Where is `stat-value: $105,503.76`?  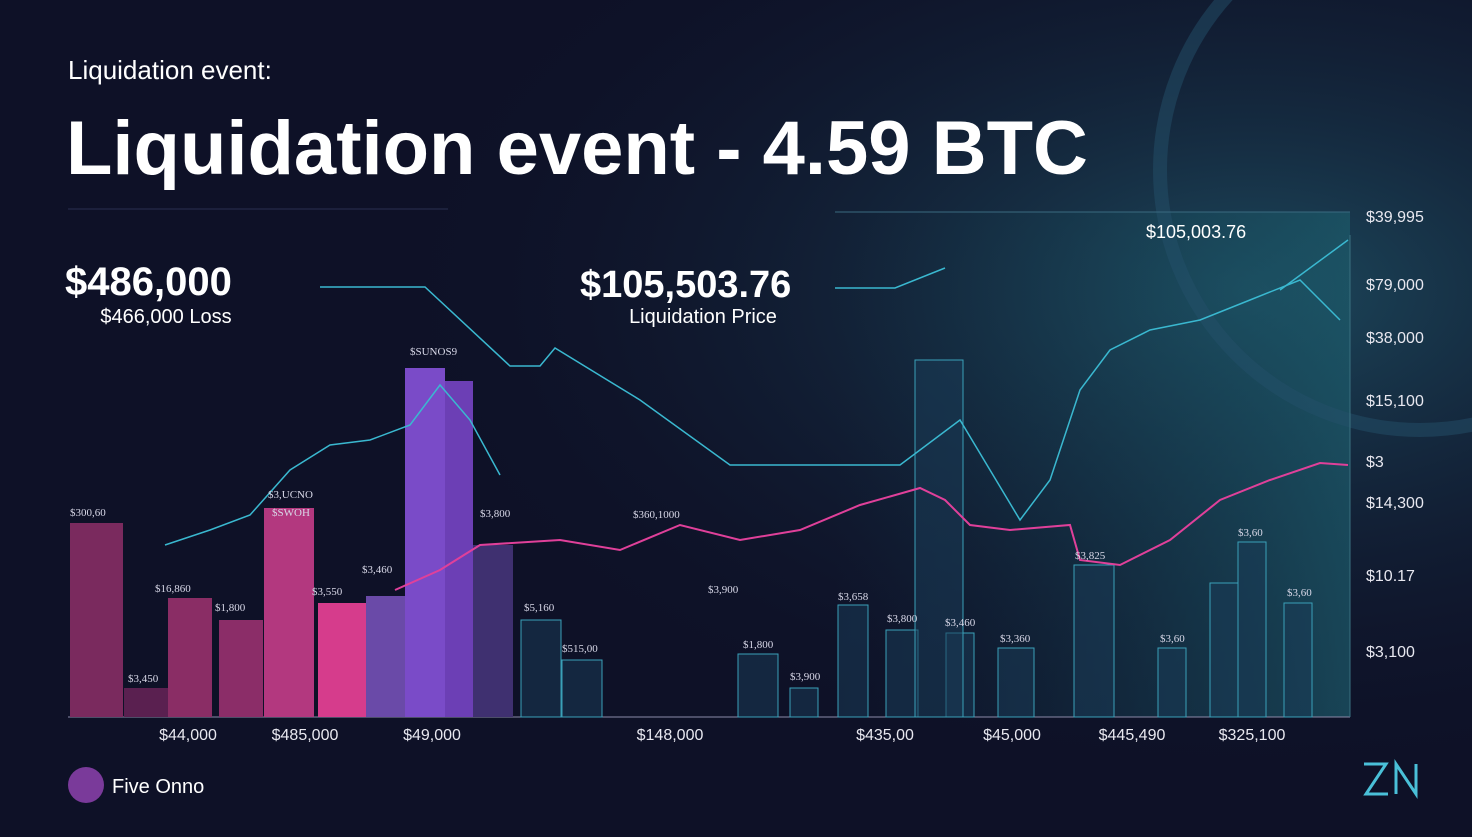
stat-value: $105,503.76 is located at coordinates (685, 285).